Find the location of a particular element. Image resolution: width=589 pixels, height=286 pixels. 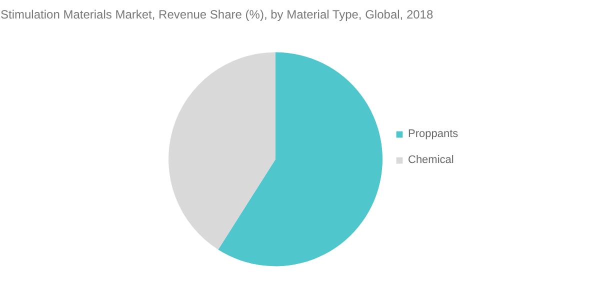

chart-title: Stimulation Materials Market, Revenue Share (%), by Material Type, Global, 2018 is located at coordinates (217, 15).